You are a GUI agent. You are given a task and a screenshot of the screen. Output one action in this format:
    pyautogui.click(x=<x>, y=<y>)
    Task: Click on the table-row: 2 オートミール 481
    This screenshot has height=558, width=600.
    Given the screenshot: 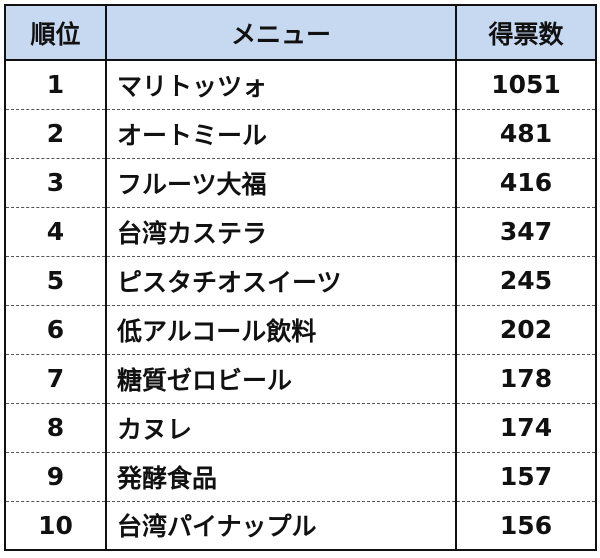 What is the action you would take?
    pyautogui.click(x=300, y=134)
    